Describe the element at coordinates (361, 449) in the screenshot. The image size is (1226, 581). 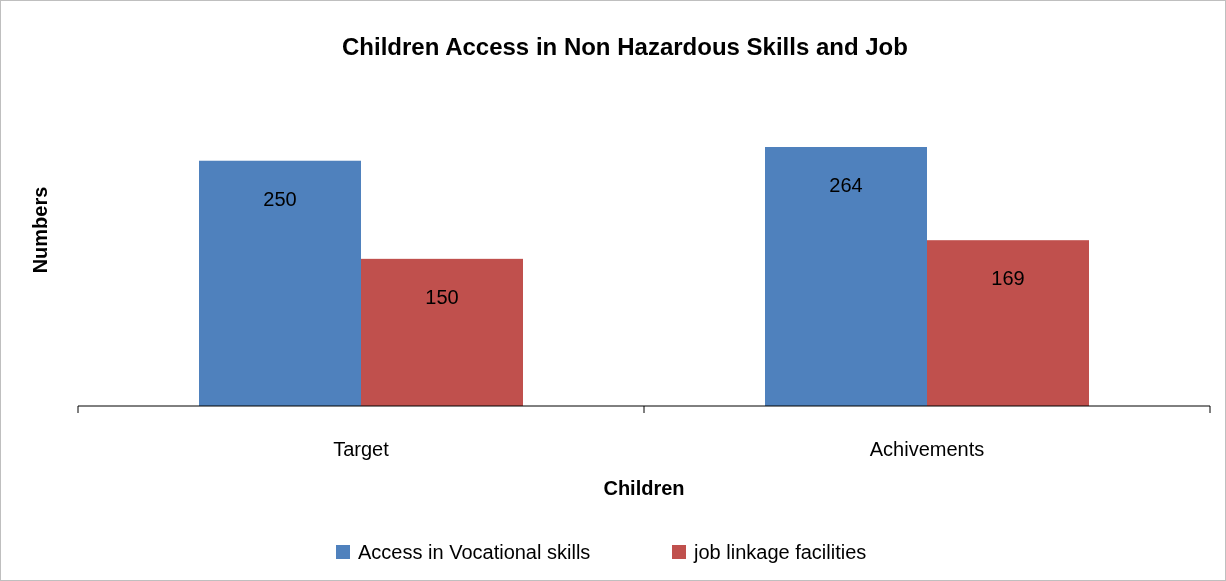
I see `x-tick-label: Target` at that location.